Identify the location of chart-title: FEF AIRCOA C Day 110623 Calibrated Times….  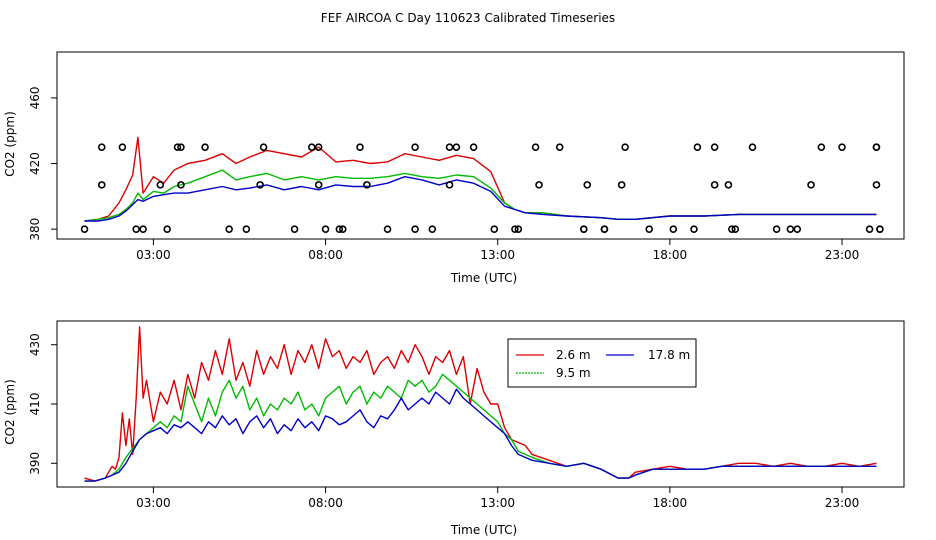
(468, 18).